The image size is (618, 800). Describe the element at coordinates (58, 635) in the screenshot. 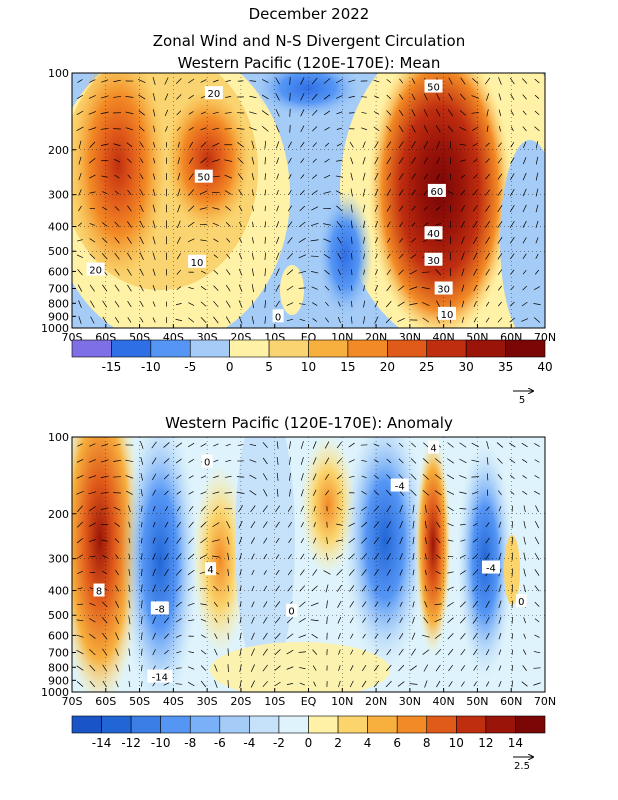

I see `anomaly-y-tick-label: 600` at that location.